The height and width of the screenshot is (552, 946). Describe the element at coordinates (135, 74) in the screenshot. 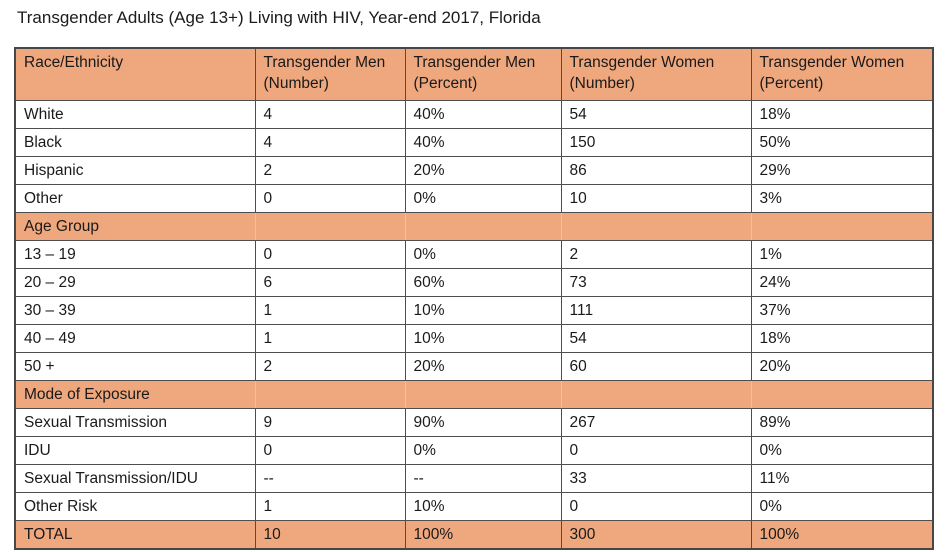

I see `column-header-race-ethnicity: Race/Ethnicity` at that location.